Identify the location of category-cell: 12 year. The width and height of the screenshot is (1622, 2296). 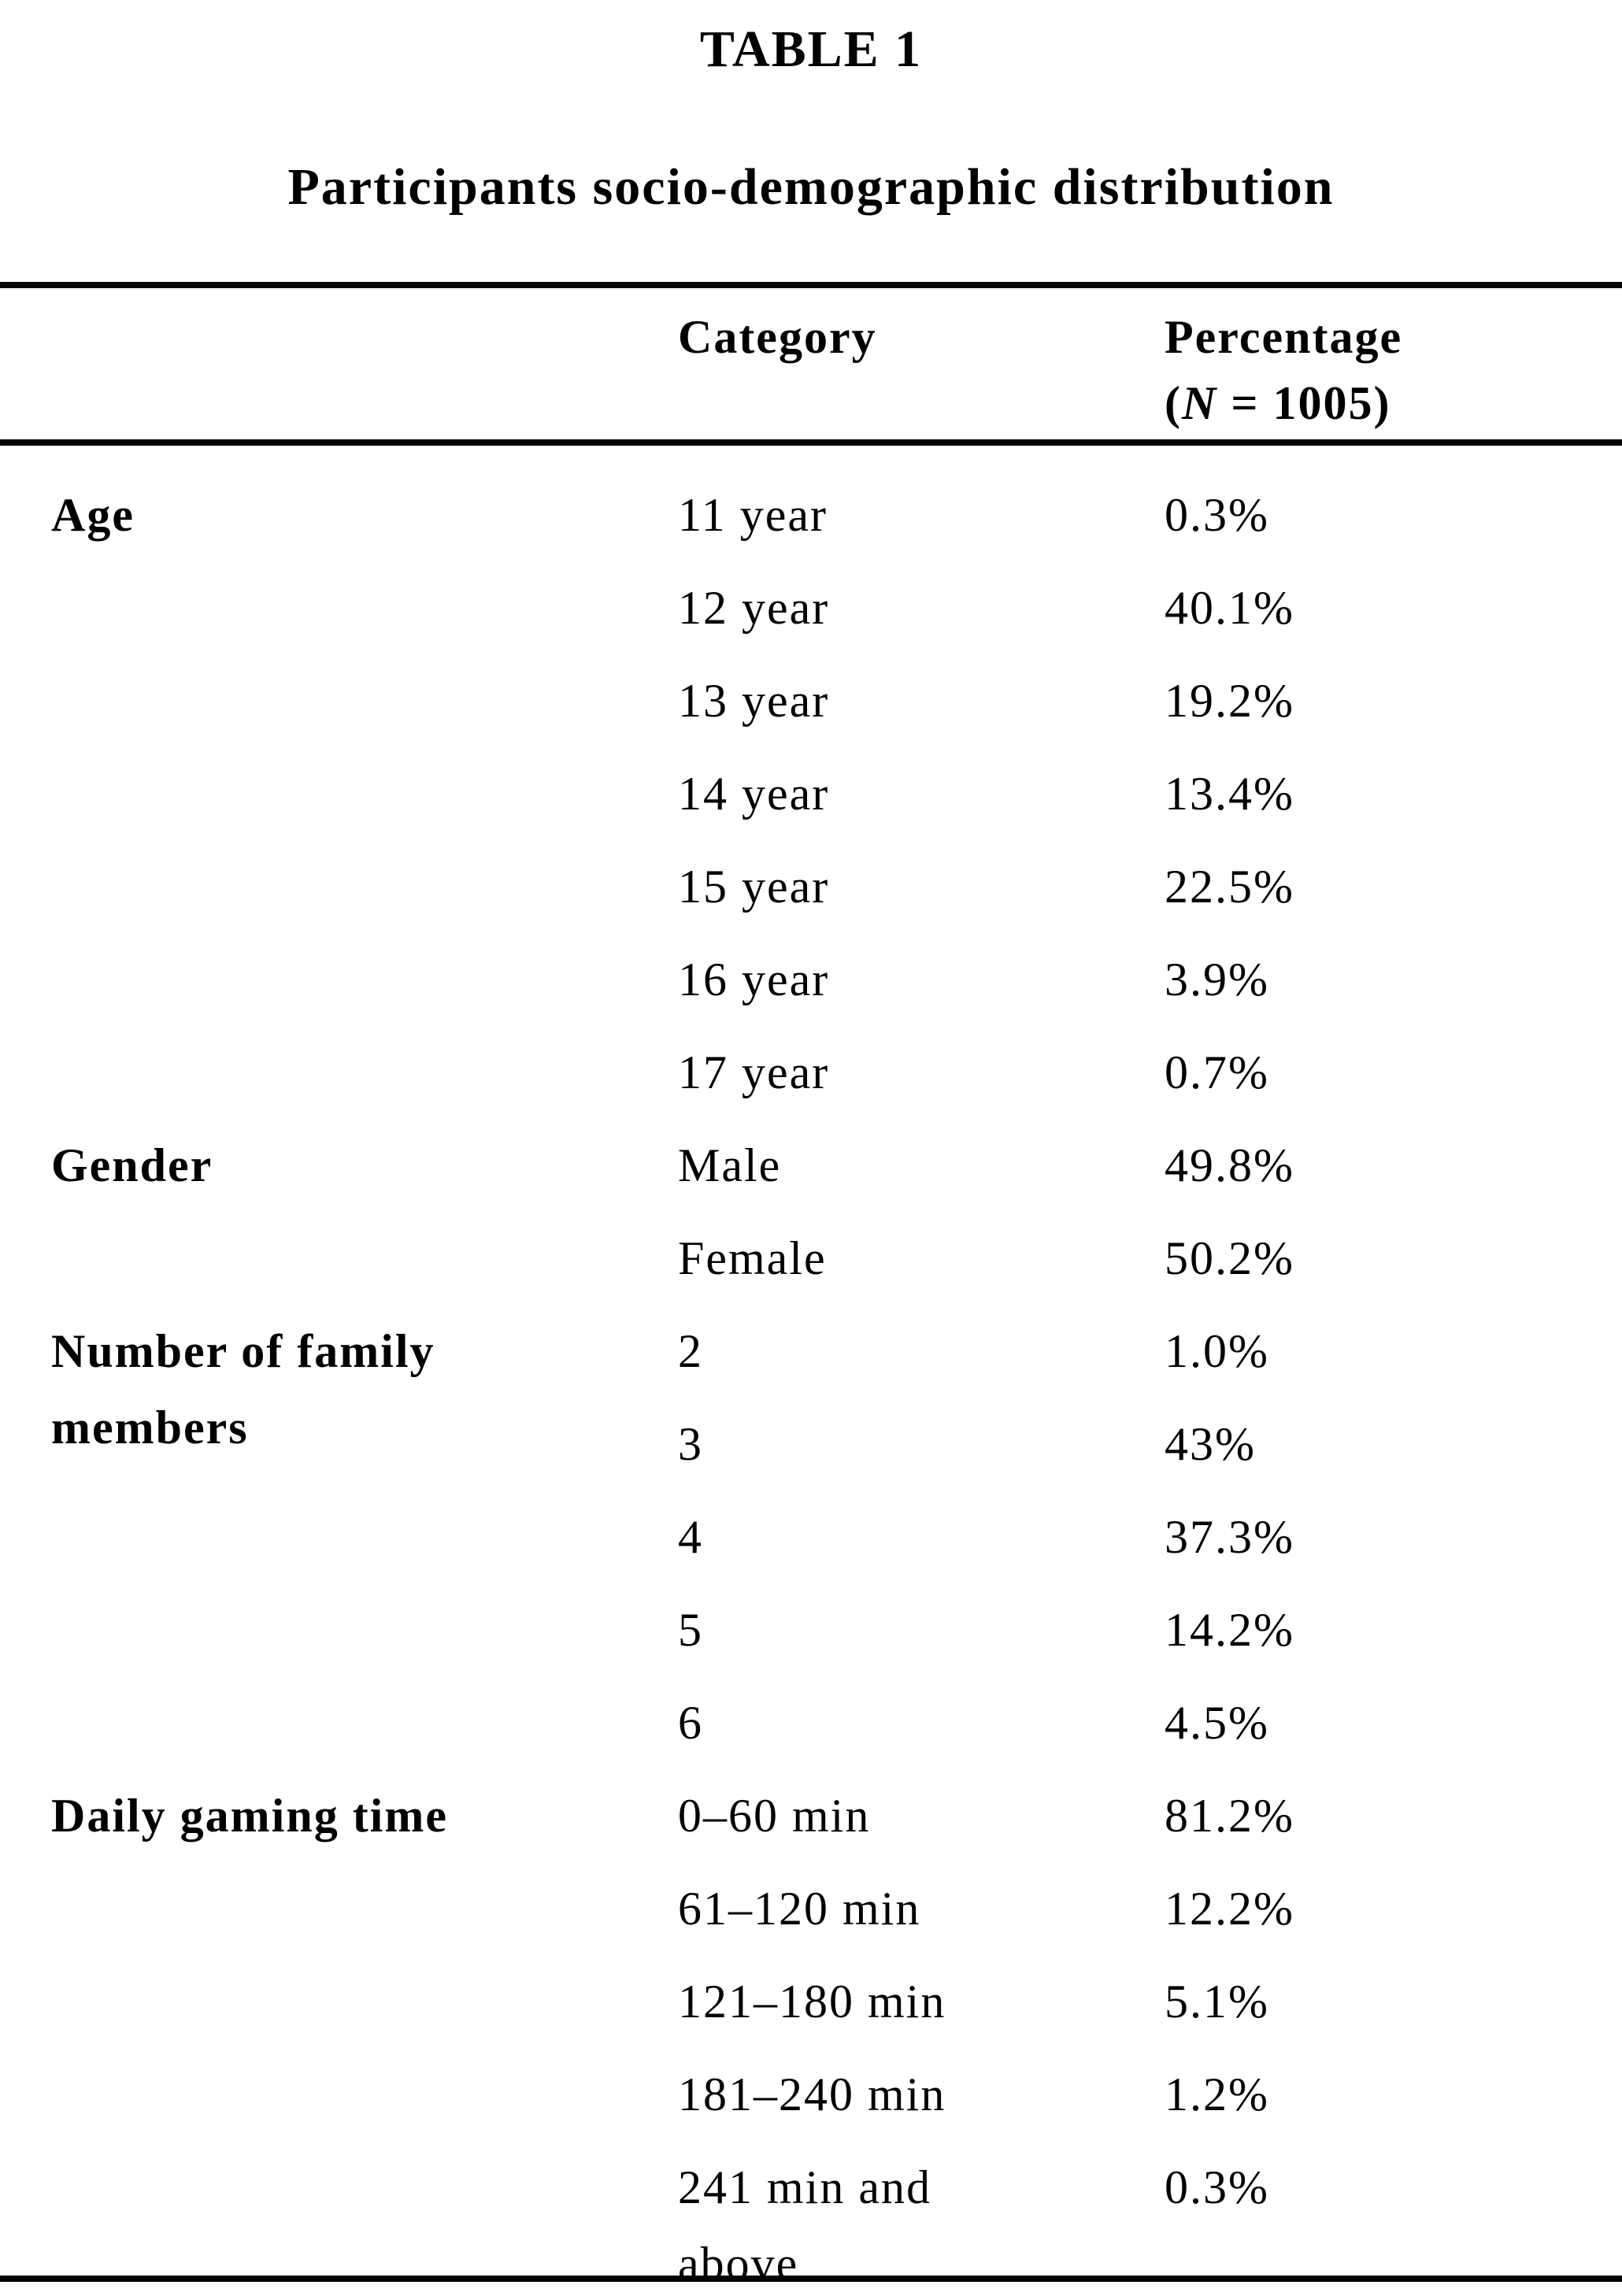
(754, 608).